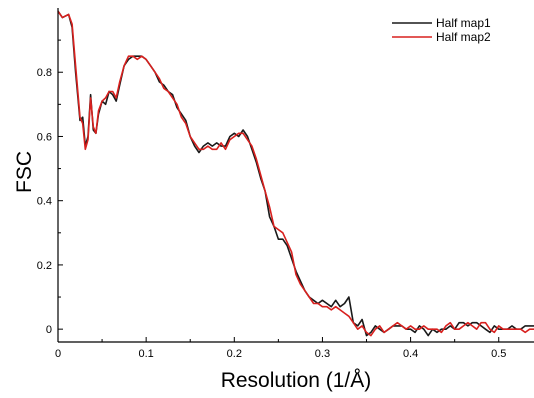 This screenshot has height=398, width=534. Describe the element at coordinates (234, 354) in the screenshot. I see `x-tick-label: 0.2` at that location.